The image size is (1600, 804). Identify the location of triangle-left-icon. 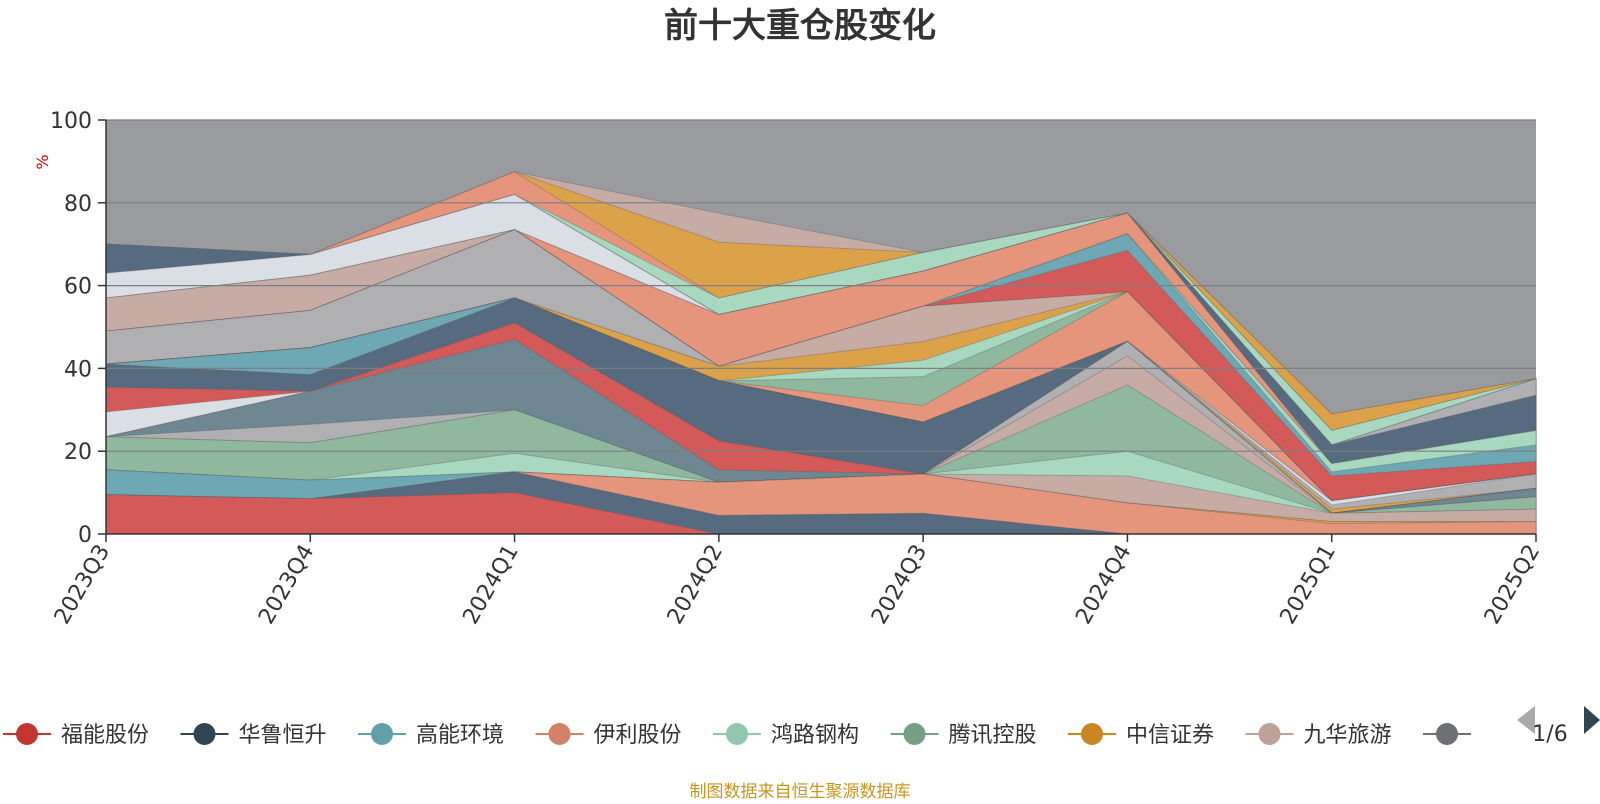
(1526, 720).